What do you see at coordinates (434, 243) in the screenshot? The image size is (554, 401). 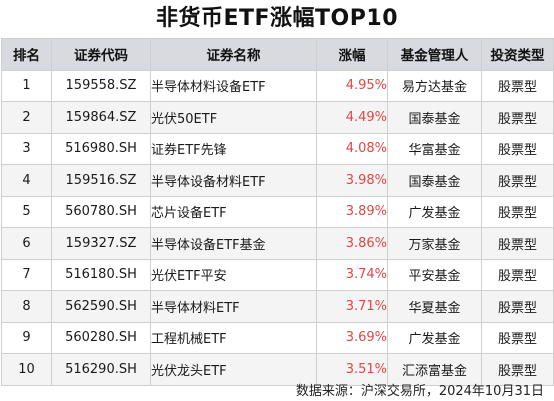 I see `manager-cell: 万家基金` at bounding box center [434, 243].